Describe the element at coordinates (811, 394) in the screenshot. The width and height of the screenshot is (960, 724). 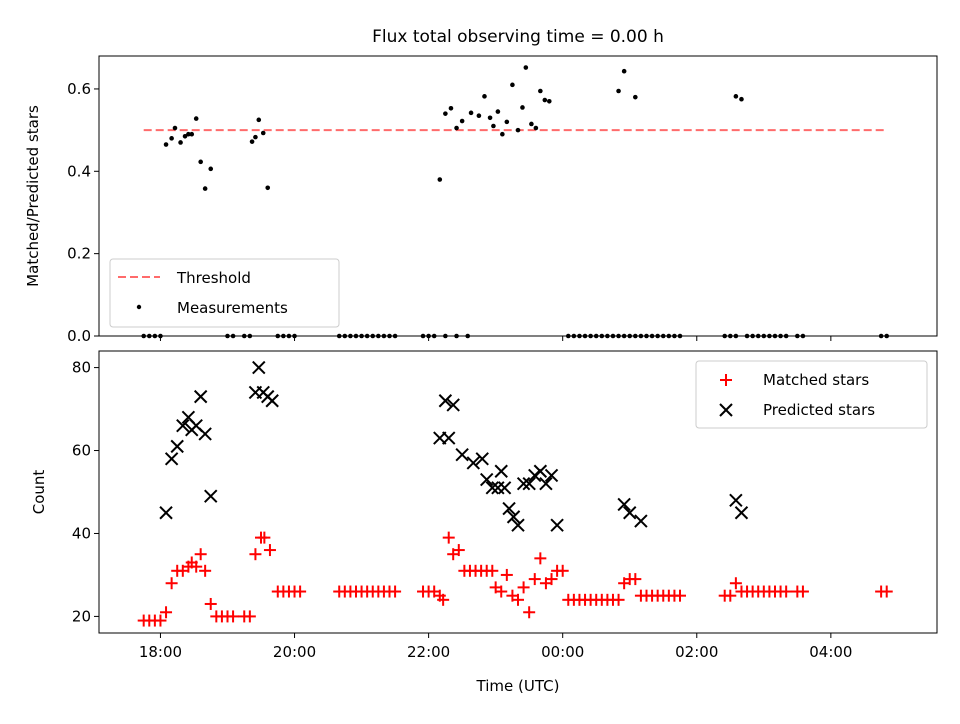
I see `bottom-legend-frame` at that location.